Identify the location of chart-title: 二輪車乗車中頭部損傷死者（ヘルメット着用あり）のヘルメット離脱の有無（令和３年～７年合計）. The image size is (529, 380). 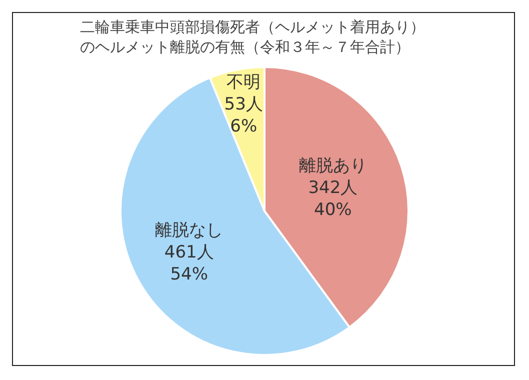
(253, 37).